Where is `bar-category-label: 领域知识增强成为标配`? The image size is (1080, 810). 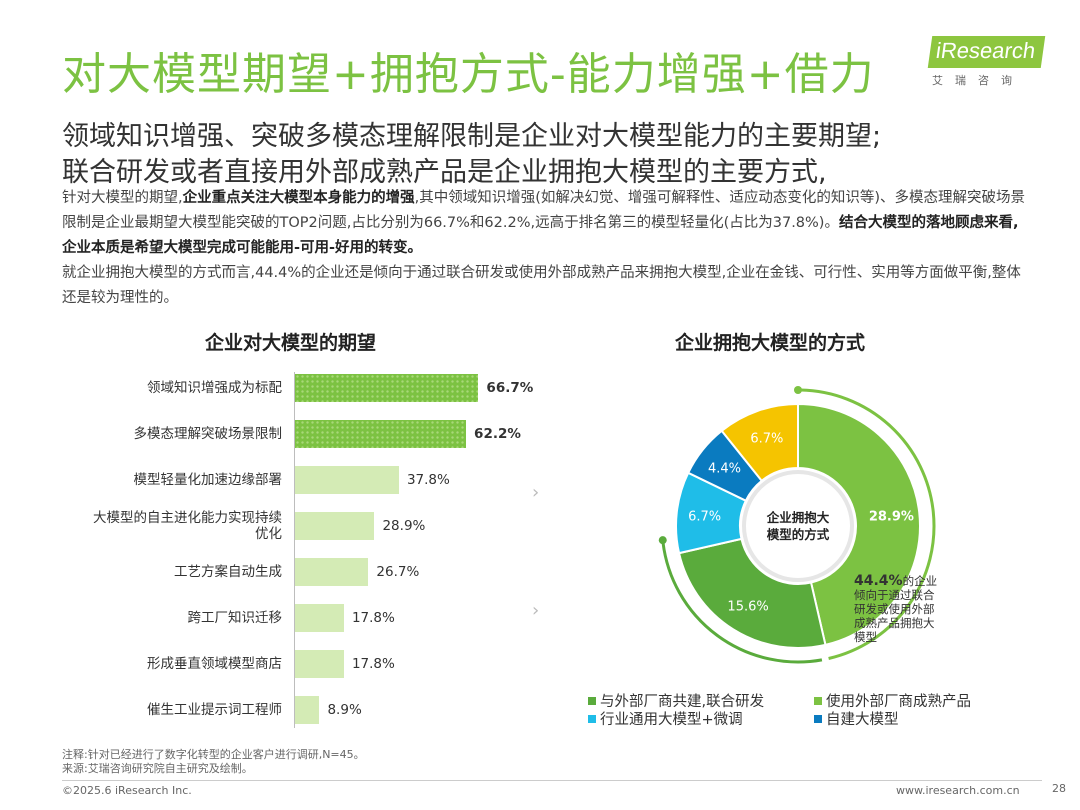
bar-category-label: 领域知识增强成为标配 is located at coordinates (214, 388).